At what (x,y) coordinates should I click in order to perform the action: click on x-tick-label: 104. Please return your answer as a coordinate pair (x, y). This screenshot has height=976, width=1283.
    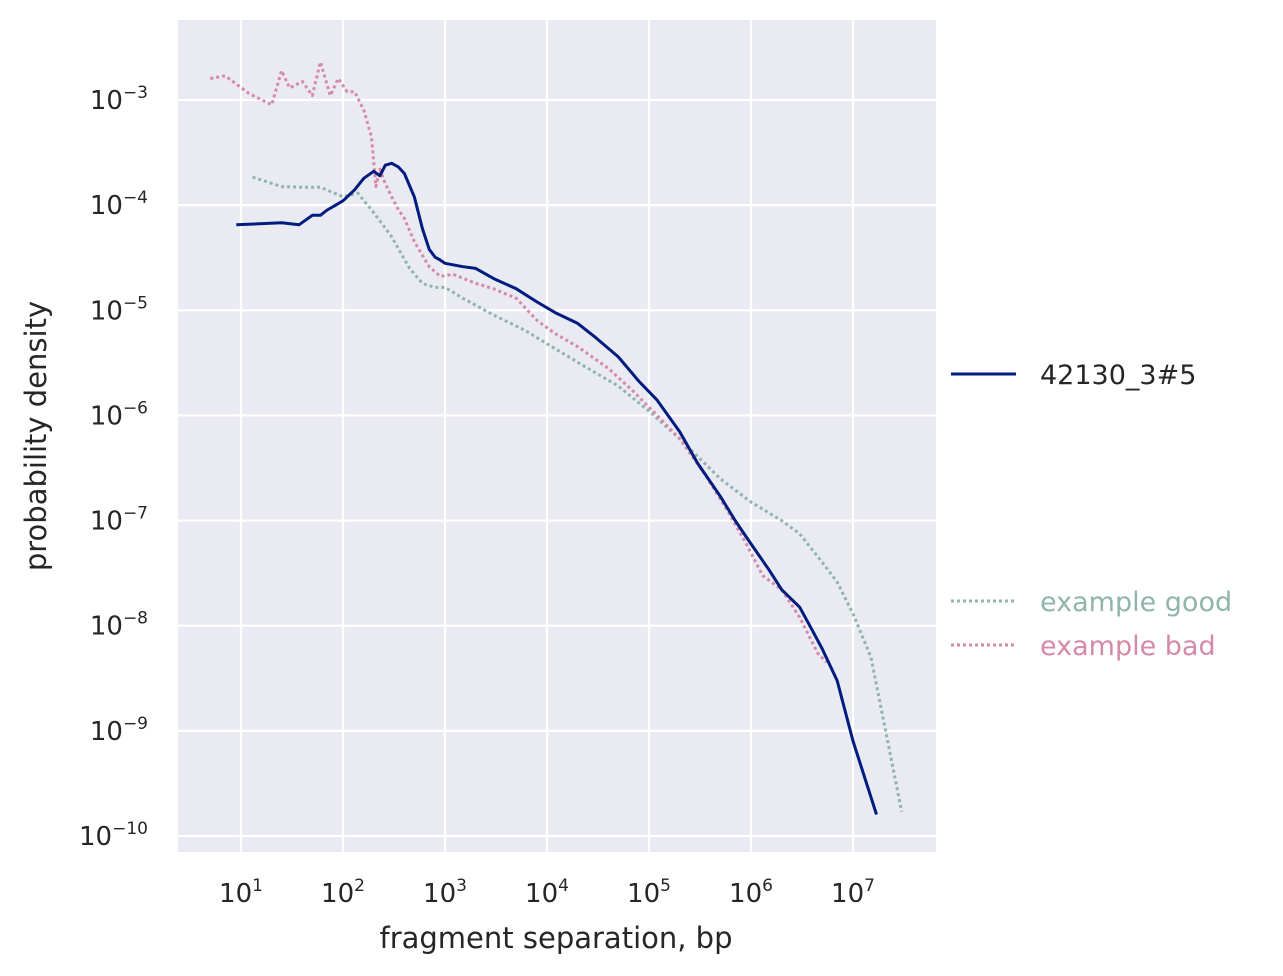
    Looking at the image, I should click on (547, 892).